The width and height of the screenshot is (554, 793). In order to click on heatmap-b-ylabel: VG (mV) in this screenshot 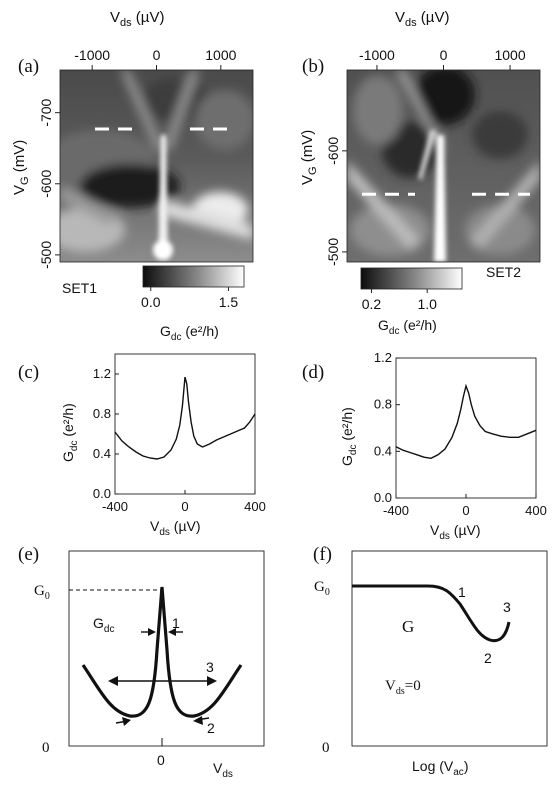, I will do `click(309, 157)`.